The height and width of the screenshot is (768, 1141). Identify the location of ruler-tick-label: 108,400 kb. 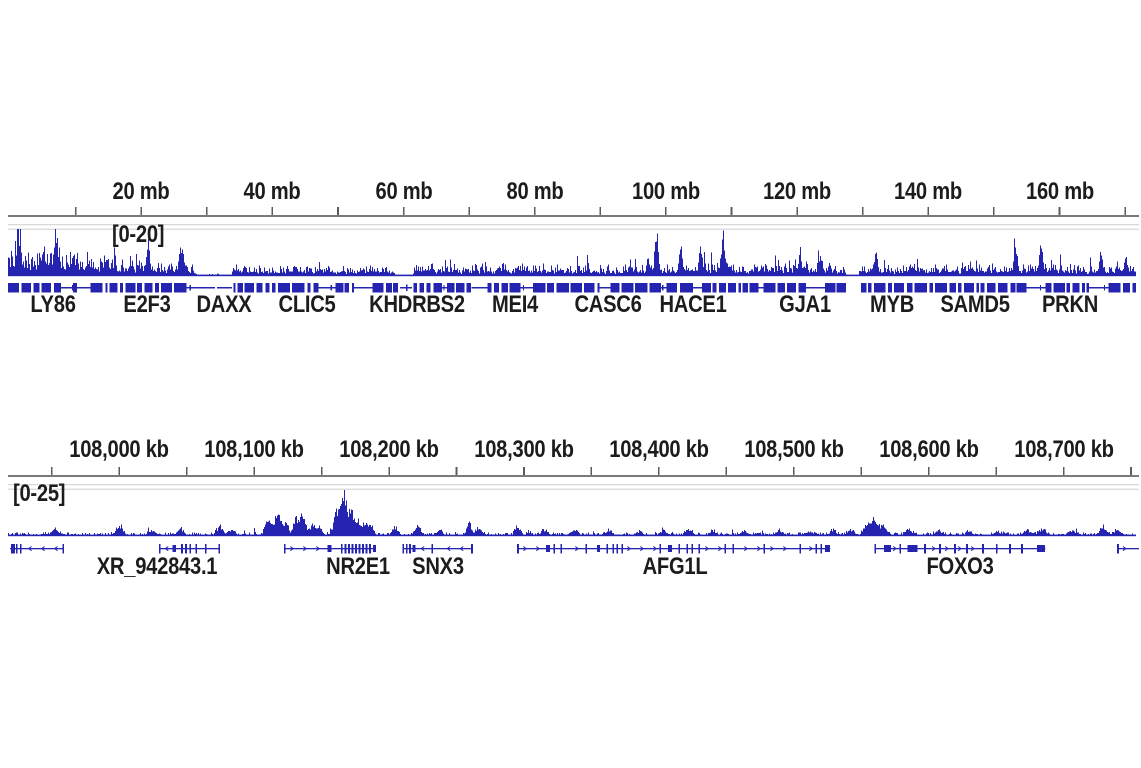
(659, 449).